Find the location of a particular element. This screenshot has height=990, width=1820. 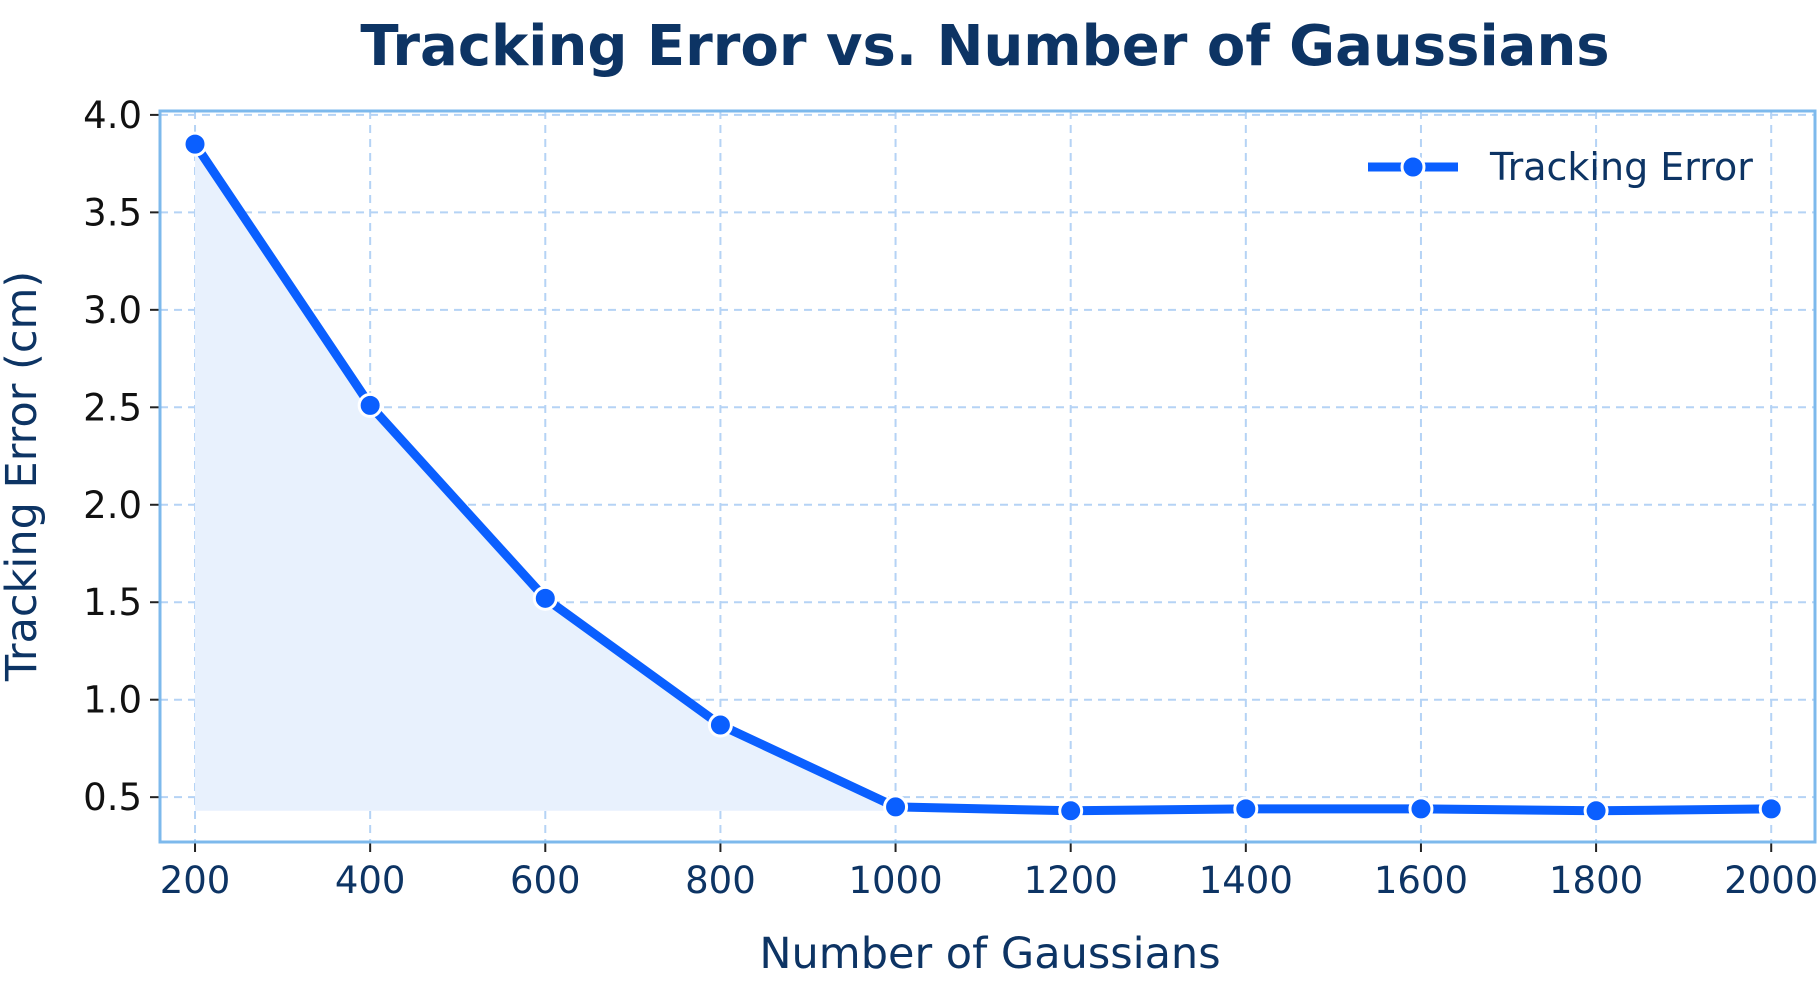

y-tick-label: 4.0 is located at coordinates (112, 115).